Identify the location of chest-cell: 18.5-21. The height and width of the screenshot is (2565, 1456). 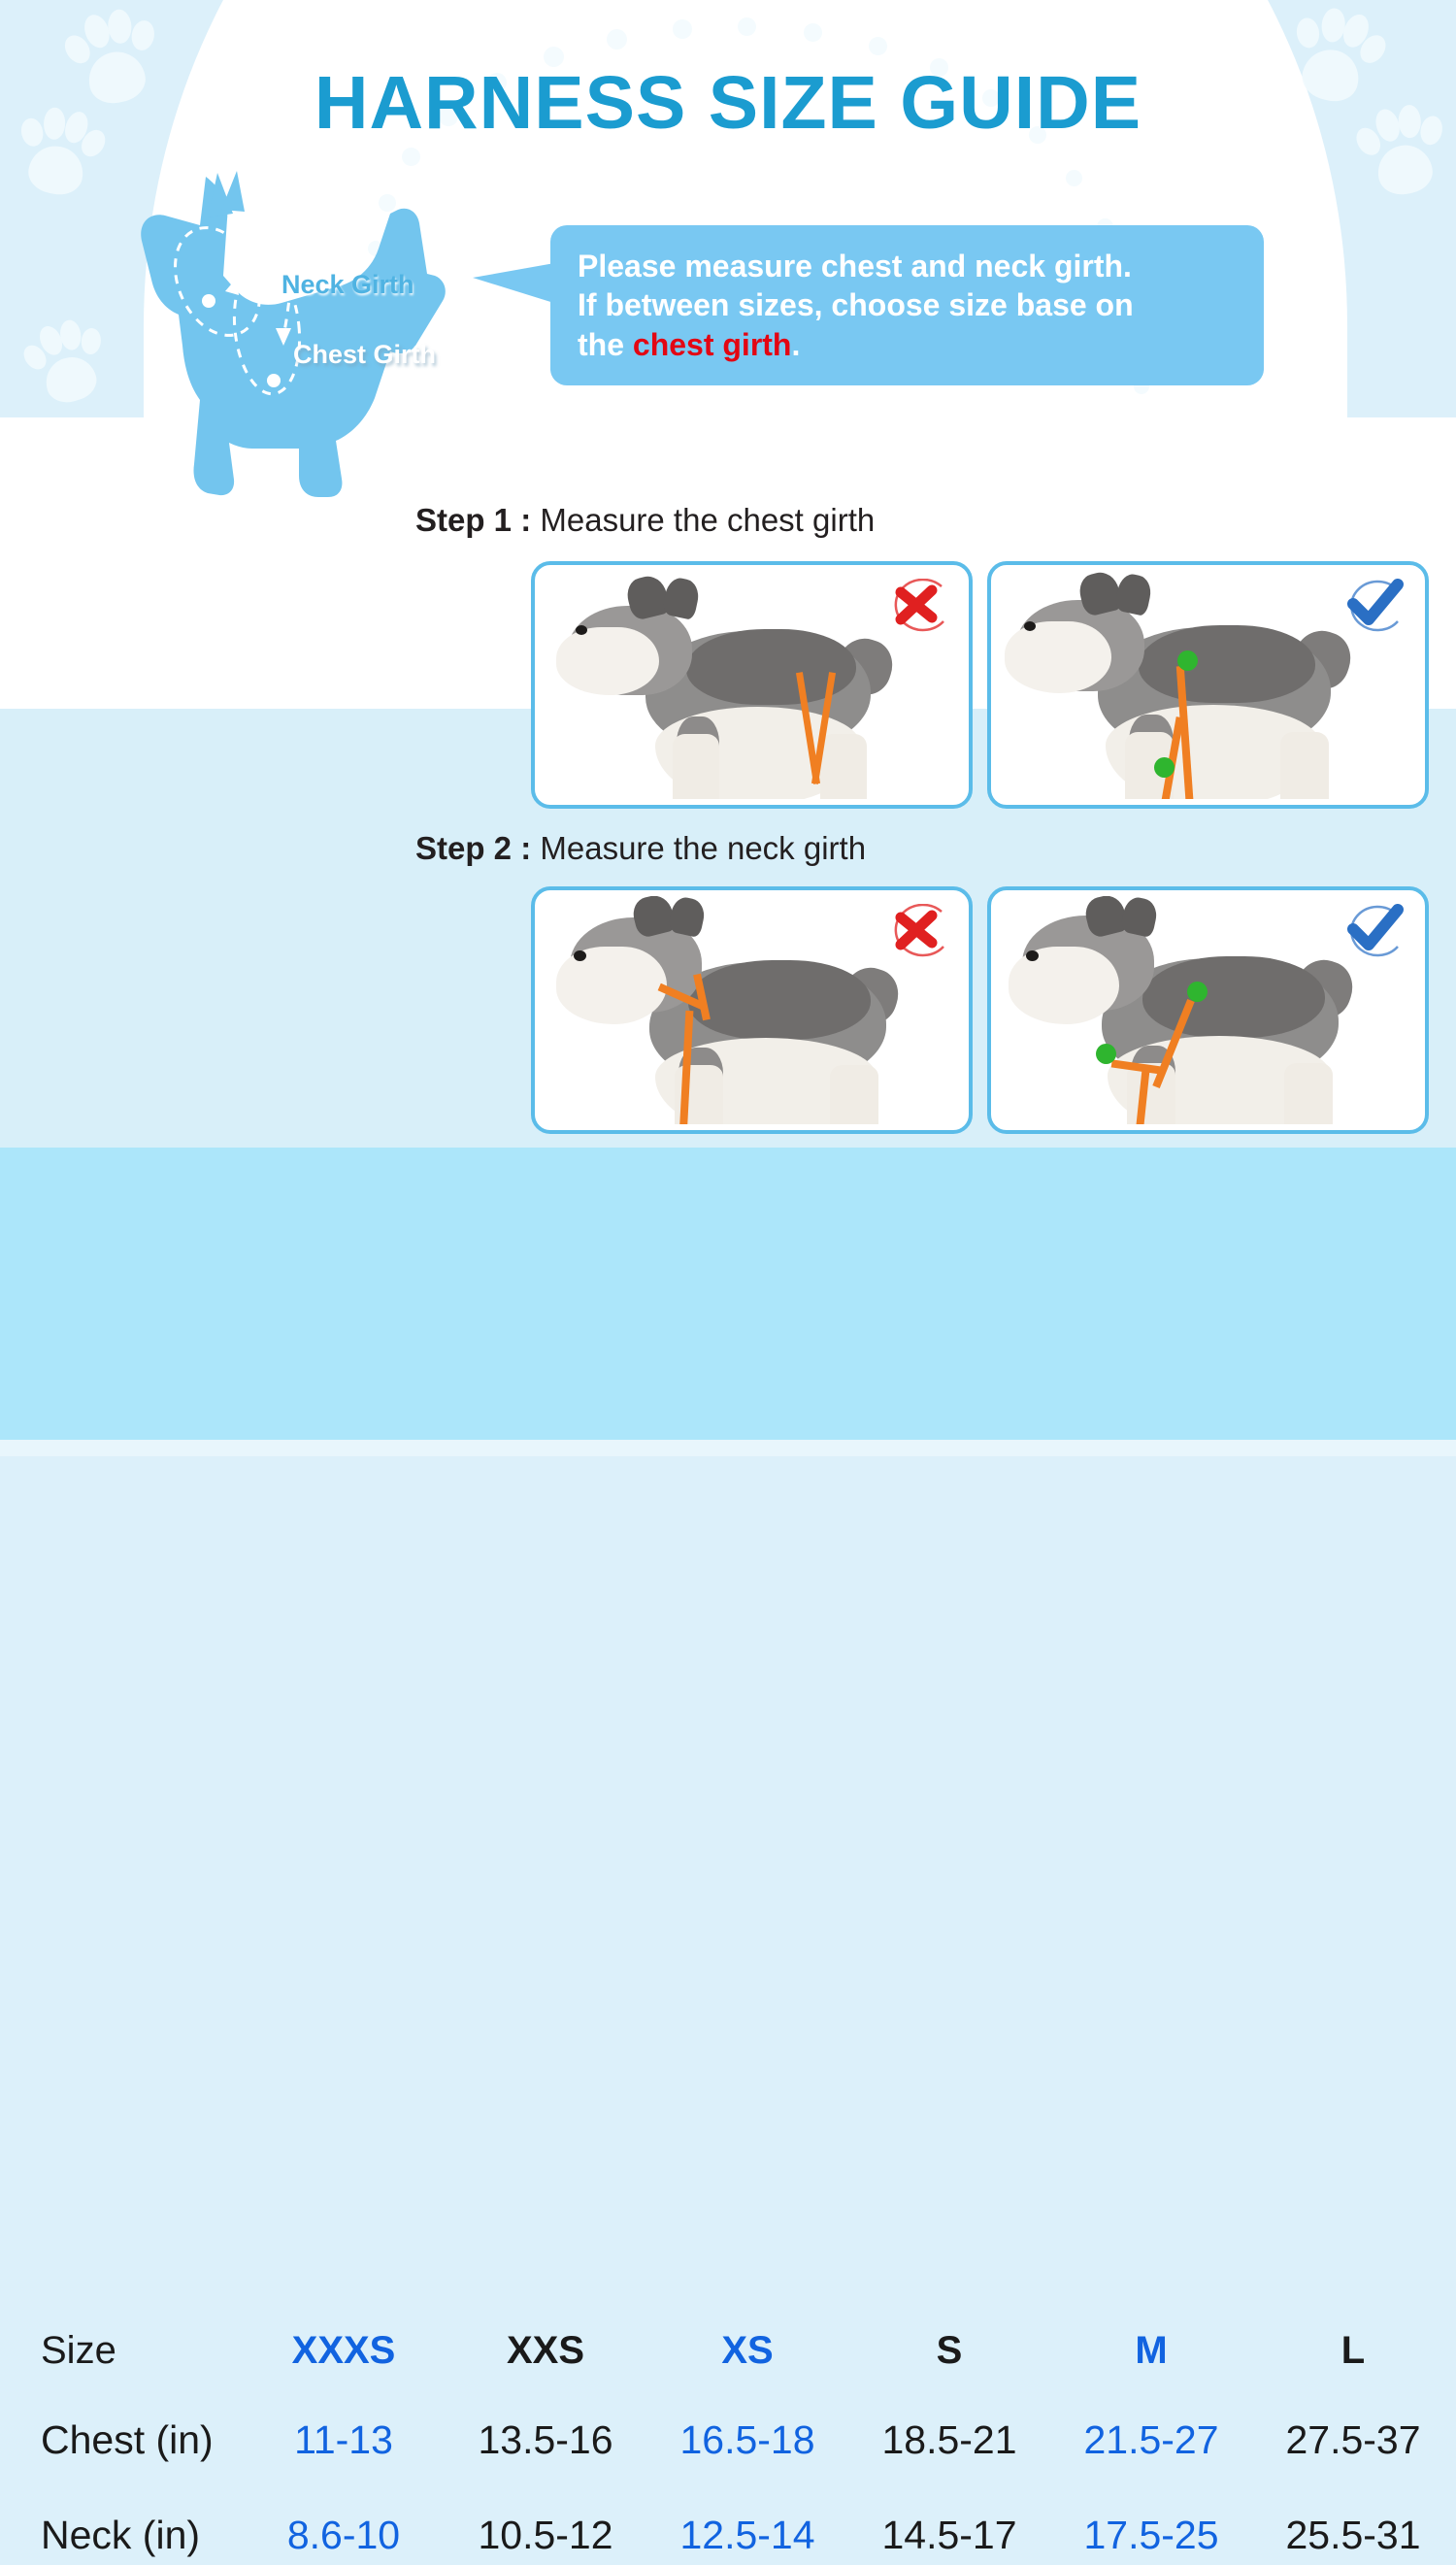
(949, 2439).